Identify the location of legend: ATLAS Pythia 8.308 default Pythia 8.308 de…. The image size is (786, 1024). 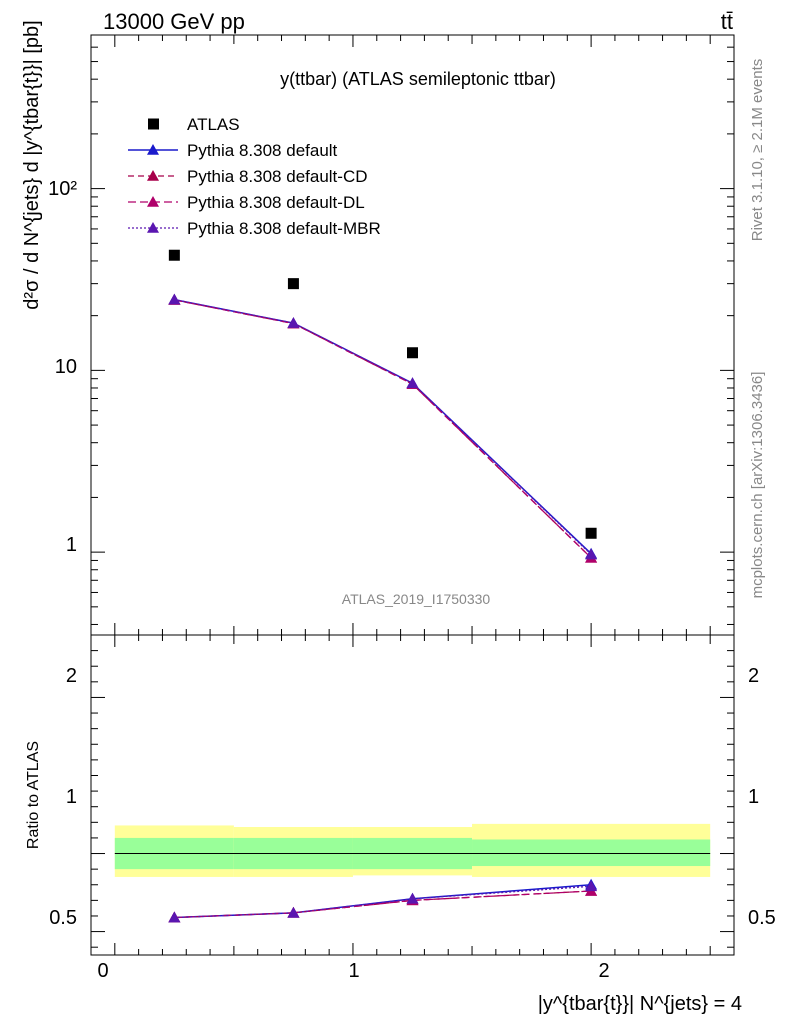
(254, 176).